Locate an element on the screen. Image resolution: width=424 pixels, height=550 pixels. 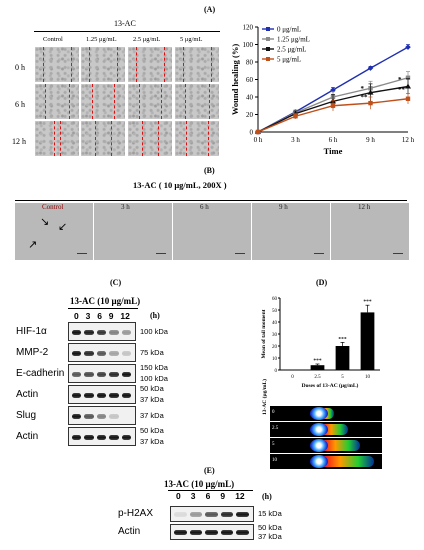
kda-marker: 100 kDa is located at coordinates (154, 331).